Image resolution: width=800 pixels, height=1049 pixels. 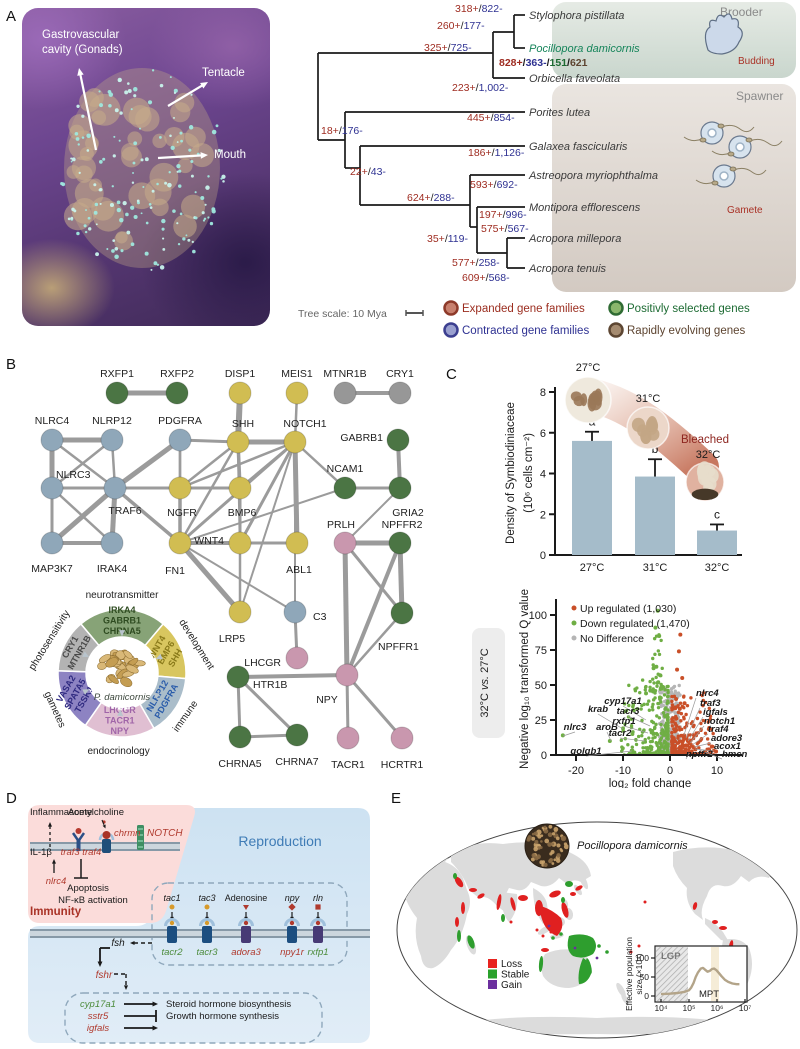 What do you see at coordinates (344, 374) in the screenshot?
I see `svg-text: MTNR1B` at bounding box center [344, 374].